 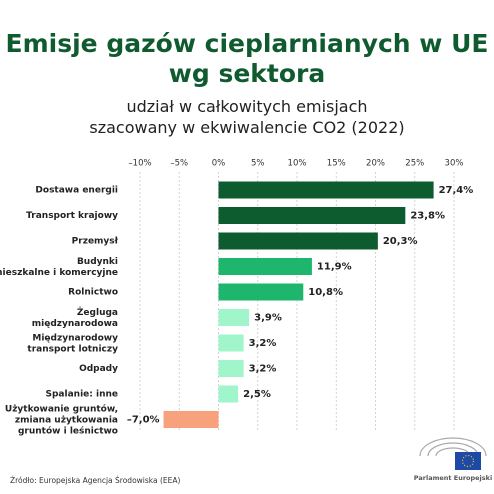 What do you see at coordinates (414, 164) in the screenshot?
I see `x-tick-label: 25%` at bounding box center [414, 164].